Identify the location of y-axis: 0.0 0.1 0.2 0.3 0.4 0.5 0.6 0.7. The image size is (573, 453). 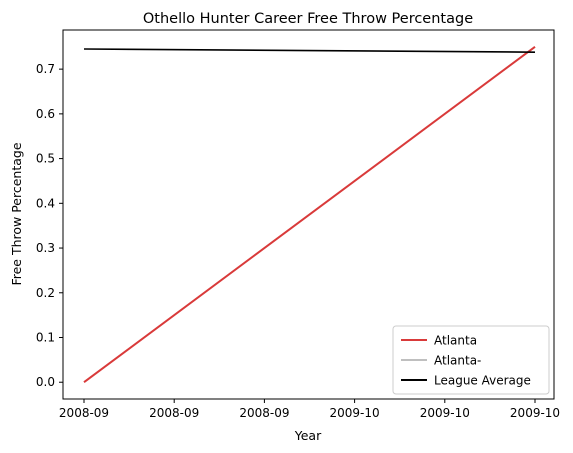
(49, 225).